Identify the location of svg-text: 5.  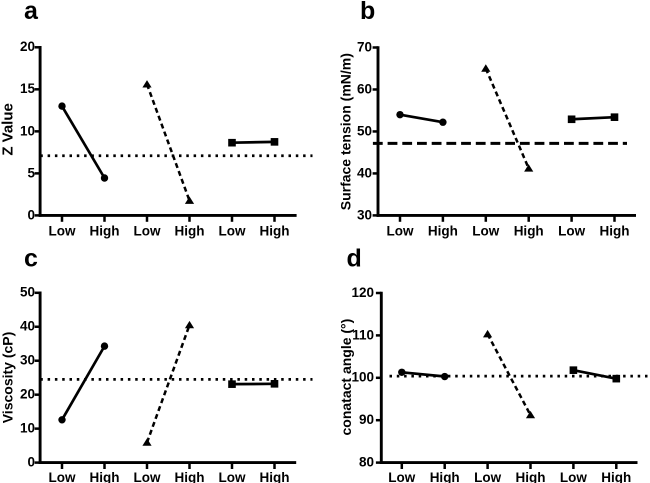
(31, 172).